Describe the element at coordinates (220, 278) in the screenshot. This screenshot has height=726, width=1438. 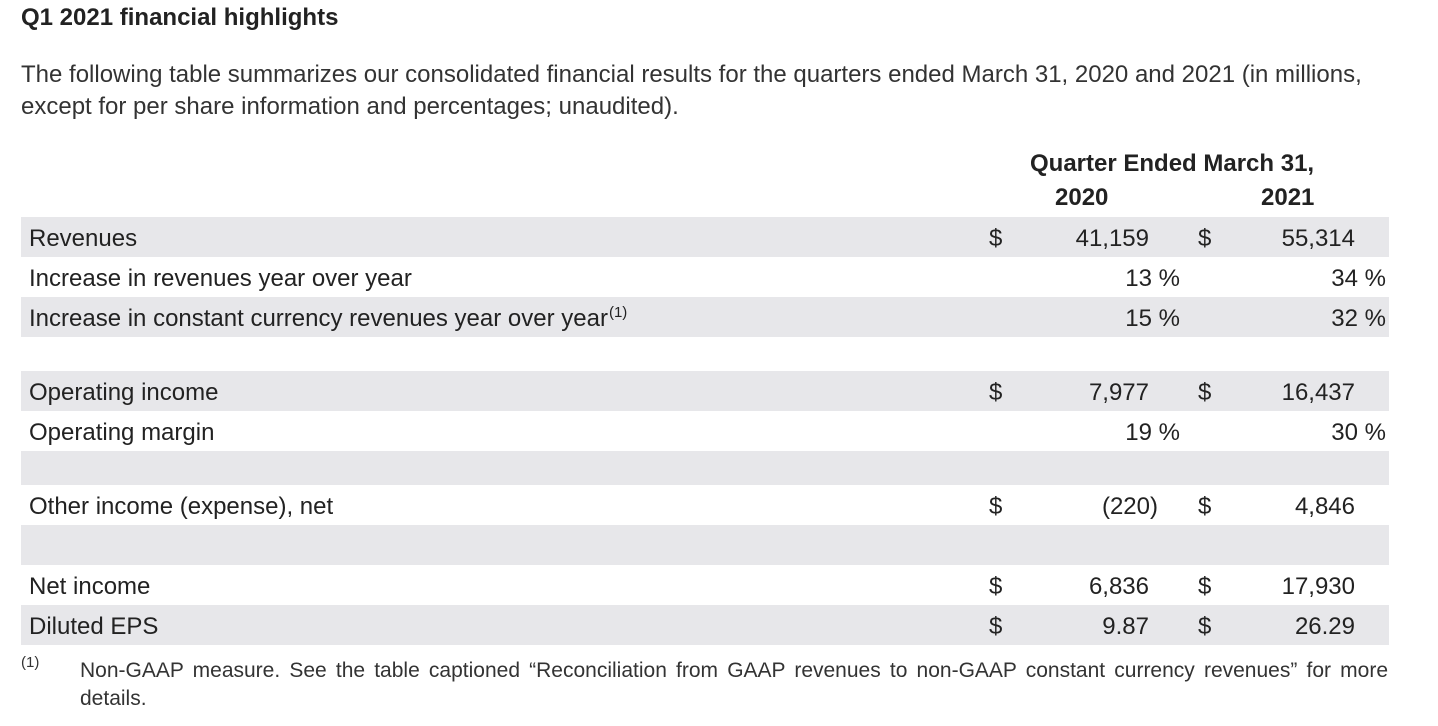
I see `row-label: Increase in revenues year over year` at that location.